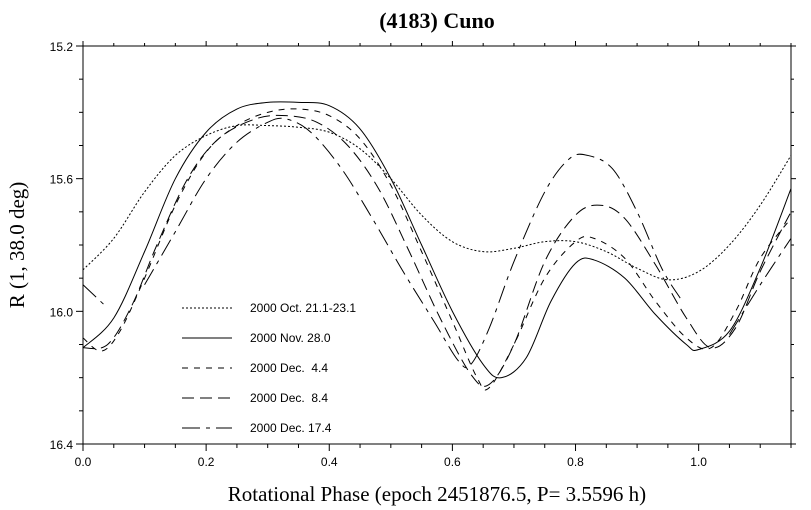  What do you see at coordinates (437, 20) in the screenshot?
I see `chart-title: (4183) Cuno` at bounding box center [437, 20].